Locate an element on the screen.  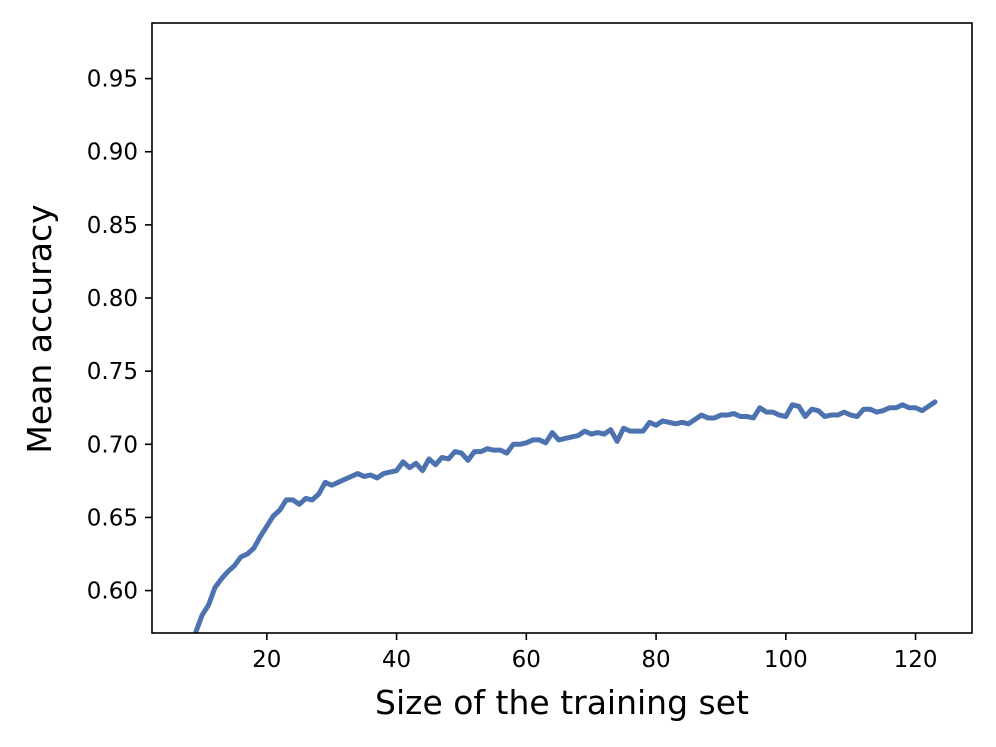
y-axis: 0.60 0.65 0.70 0.75 0.80 0.85 0.90 0.95 is located at coordinates (119, 336).